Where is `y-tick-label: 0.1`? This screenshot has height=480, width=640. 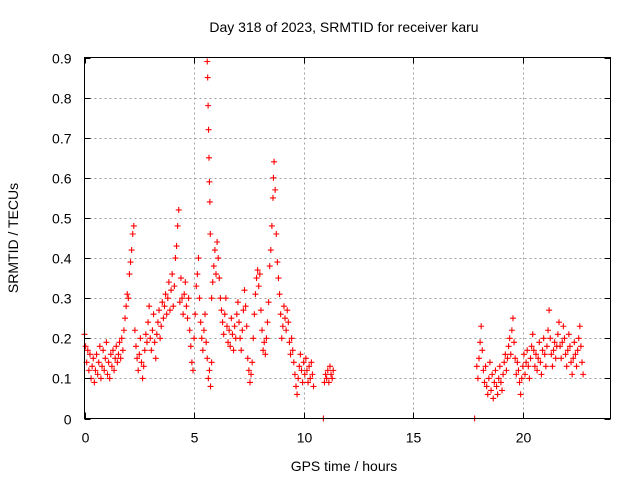
y-tick-label: 0.1 is located at coordinates (62, 379).